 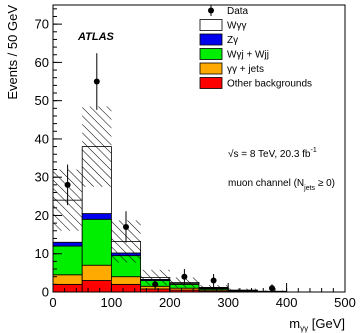 I want to click on x-tick-label: 500, so click(x=345, y=302).